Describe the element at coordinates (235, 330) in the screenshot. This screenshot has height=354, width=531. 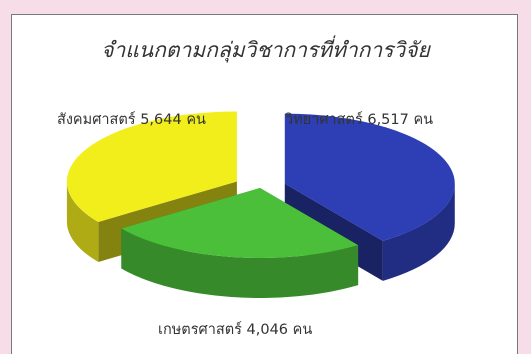
I see `slice-label-agriculture: เกษตรศาสตร์ 4,046 คน` at that location.